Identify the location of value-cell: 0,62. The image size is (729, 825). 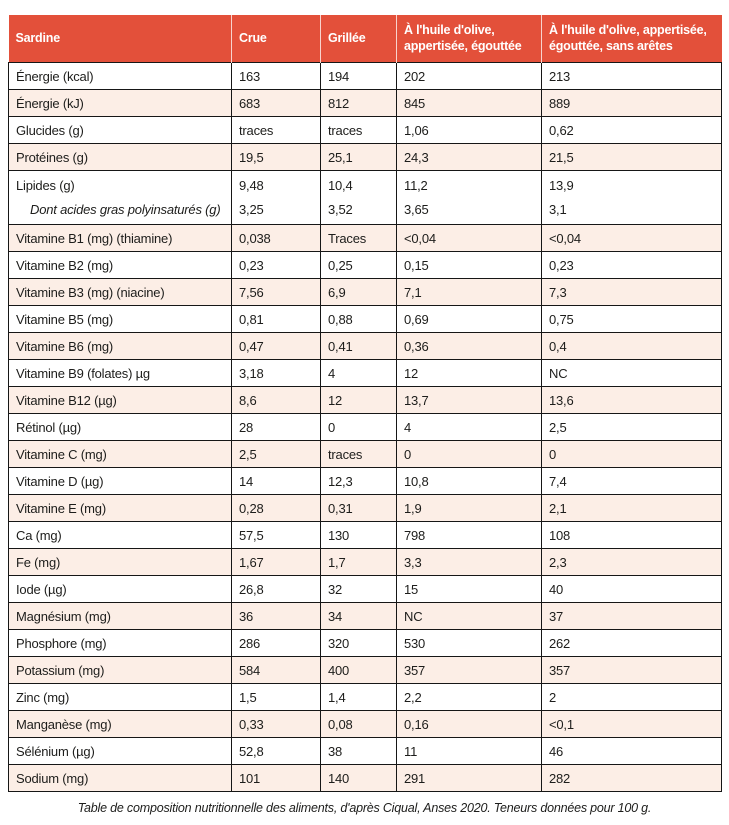
(631, 130).